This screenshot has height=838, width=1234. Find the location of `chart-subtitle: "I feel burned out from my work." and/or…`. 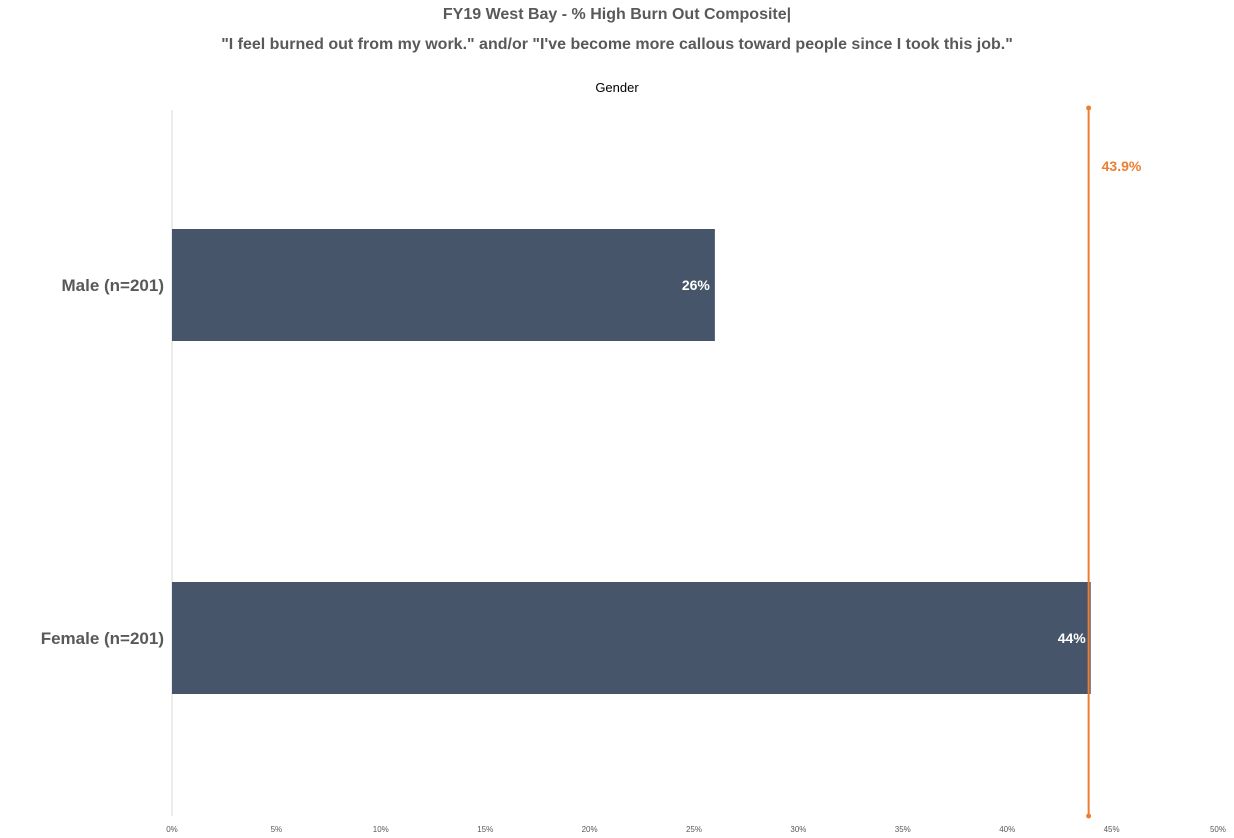

chart-subtitle: "I feel burned out from my work." and/or… is located at coordinates (617, 44).